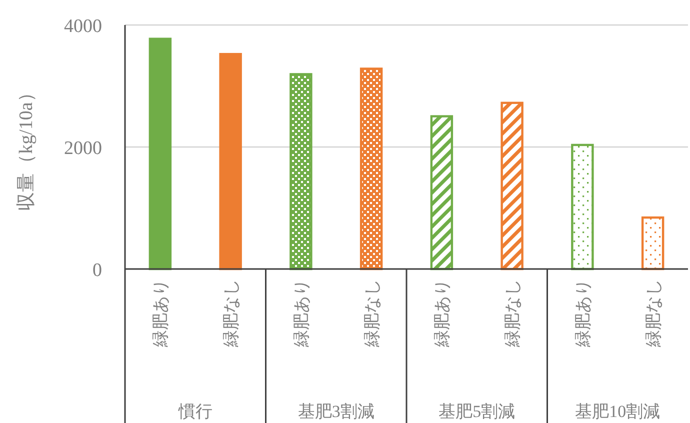 Image resolution: width=690 pixels, height=423 pixels. Describe the element at coordinates (336, 411) in the screenshot. I see `annotation: 基肥3割減` at that location.